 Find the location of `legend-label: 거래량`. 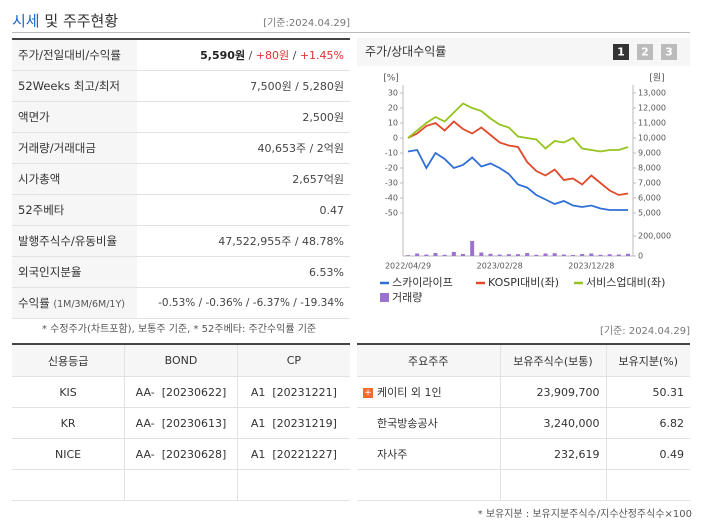

legend-label: 거래량 is located at coordinates (407, 297).